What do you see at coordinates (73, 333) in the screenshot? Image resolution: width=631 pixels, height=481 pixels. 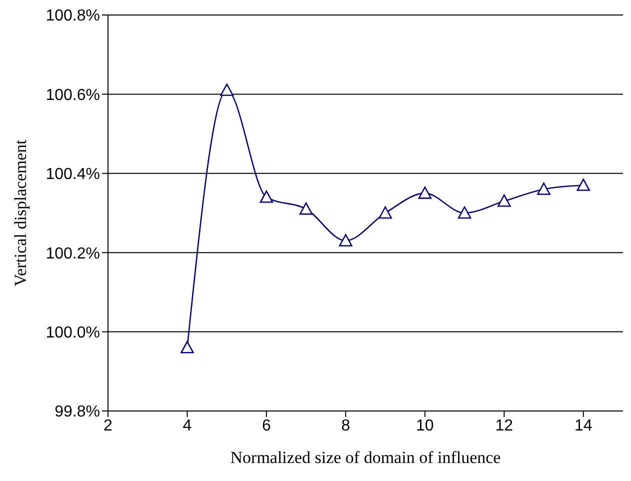 I see `y-tick-label: 100.0%` at bounding box center [73, 333].